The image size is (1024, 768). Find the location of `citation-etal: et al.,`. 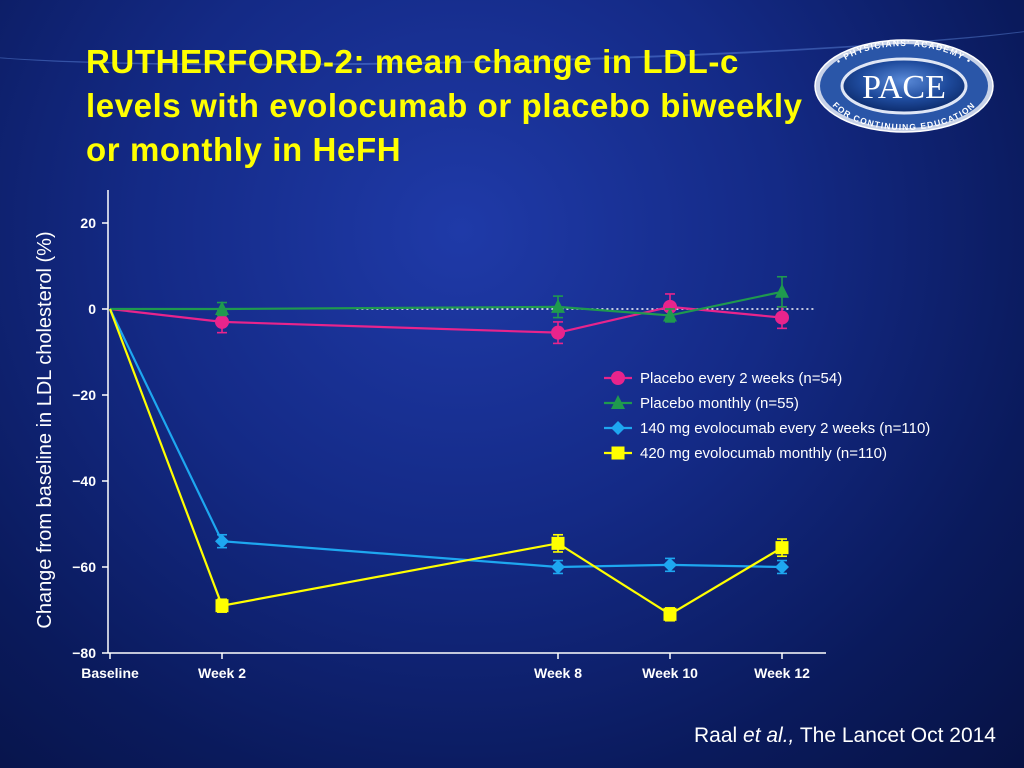

citation-etal: et al., is located at coordinates (769, 735).